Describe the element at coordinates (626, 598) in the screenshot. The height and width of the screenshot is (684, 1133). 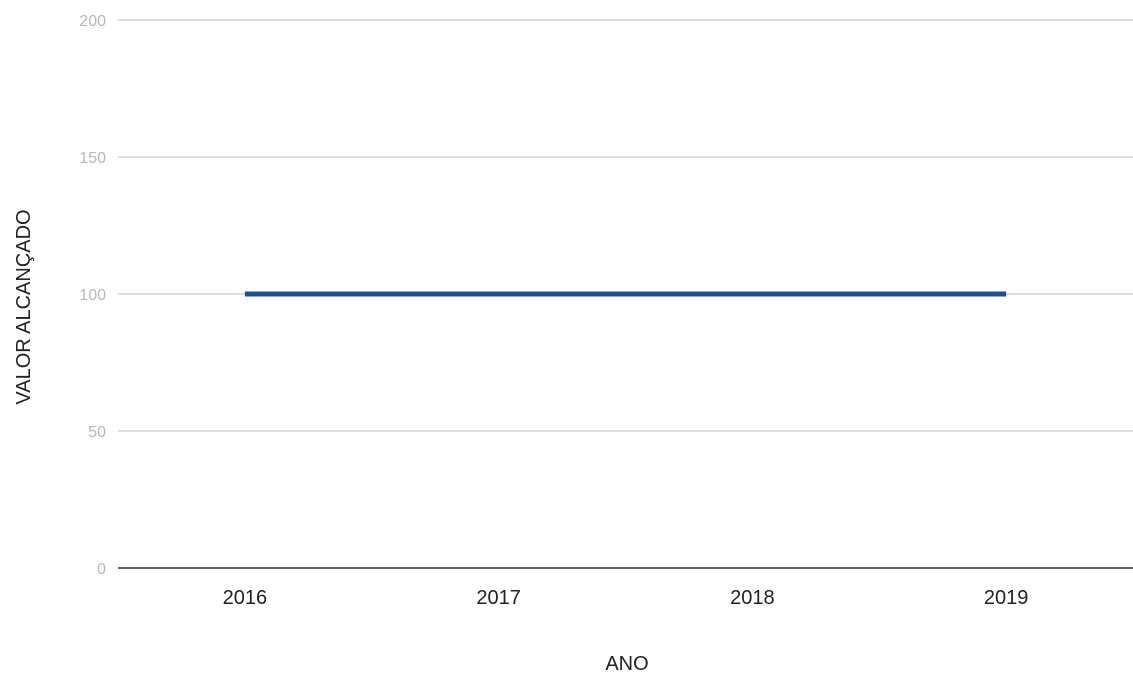
I see `x-axis-ticks: 2016 2017 2018 2019` at that location.